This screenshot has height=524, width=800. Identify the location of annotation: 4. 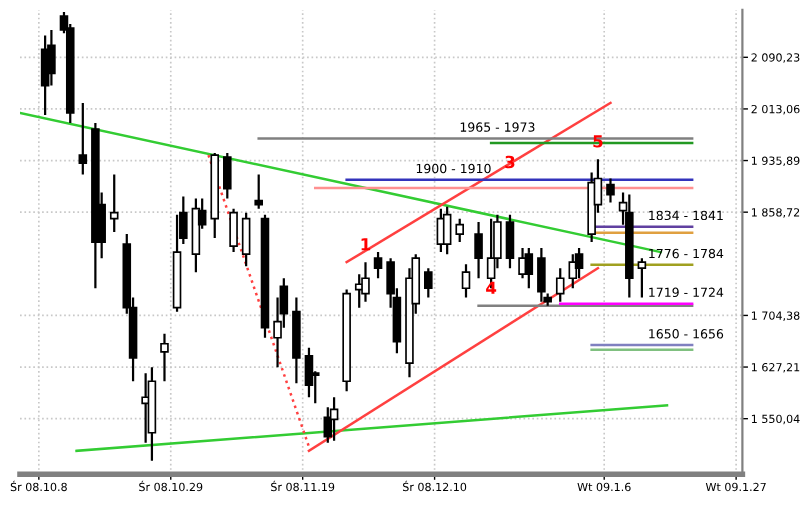
(491, 287).